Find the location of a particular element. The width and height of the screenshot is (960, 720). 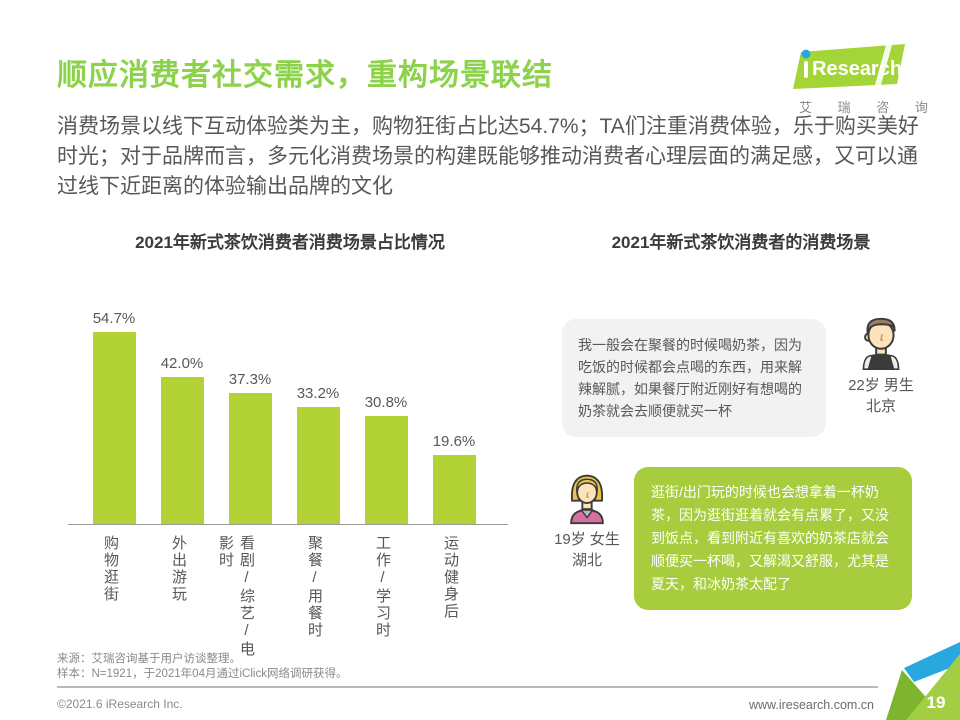

iresearch-logo-icon: Research is located at coordinates (849, 66).